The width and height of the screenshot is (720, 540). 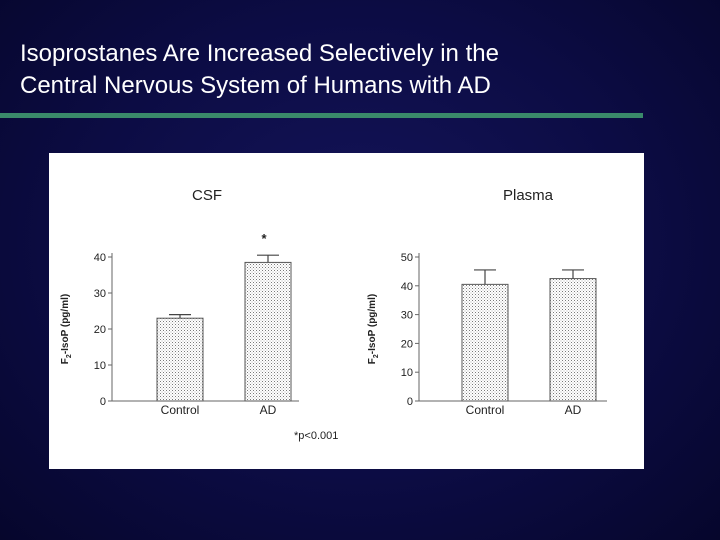 I want to click on title-divider, so click(x=321, y=115).